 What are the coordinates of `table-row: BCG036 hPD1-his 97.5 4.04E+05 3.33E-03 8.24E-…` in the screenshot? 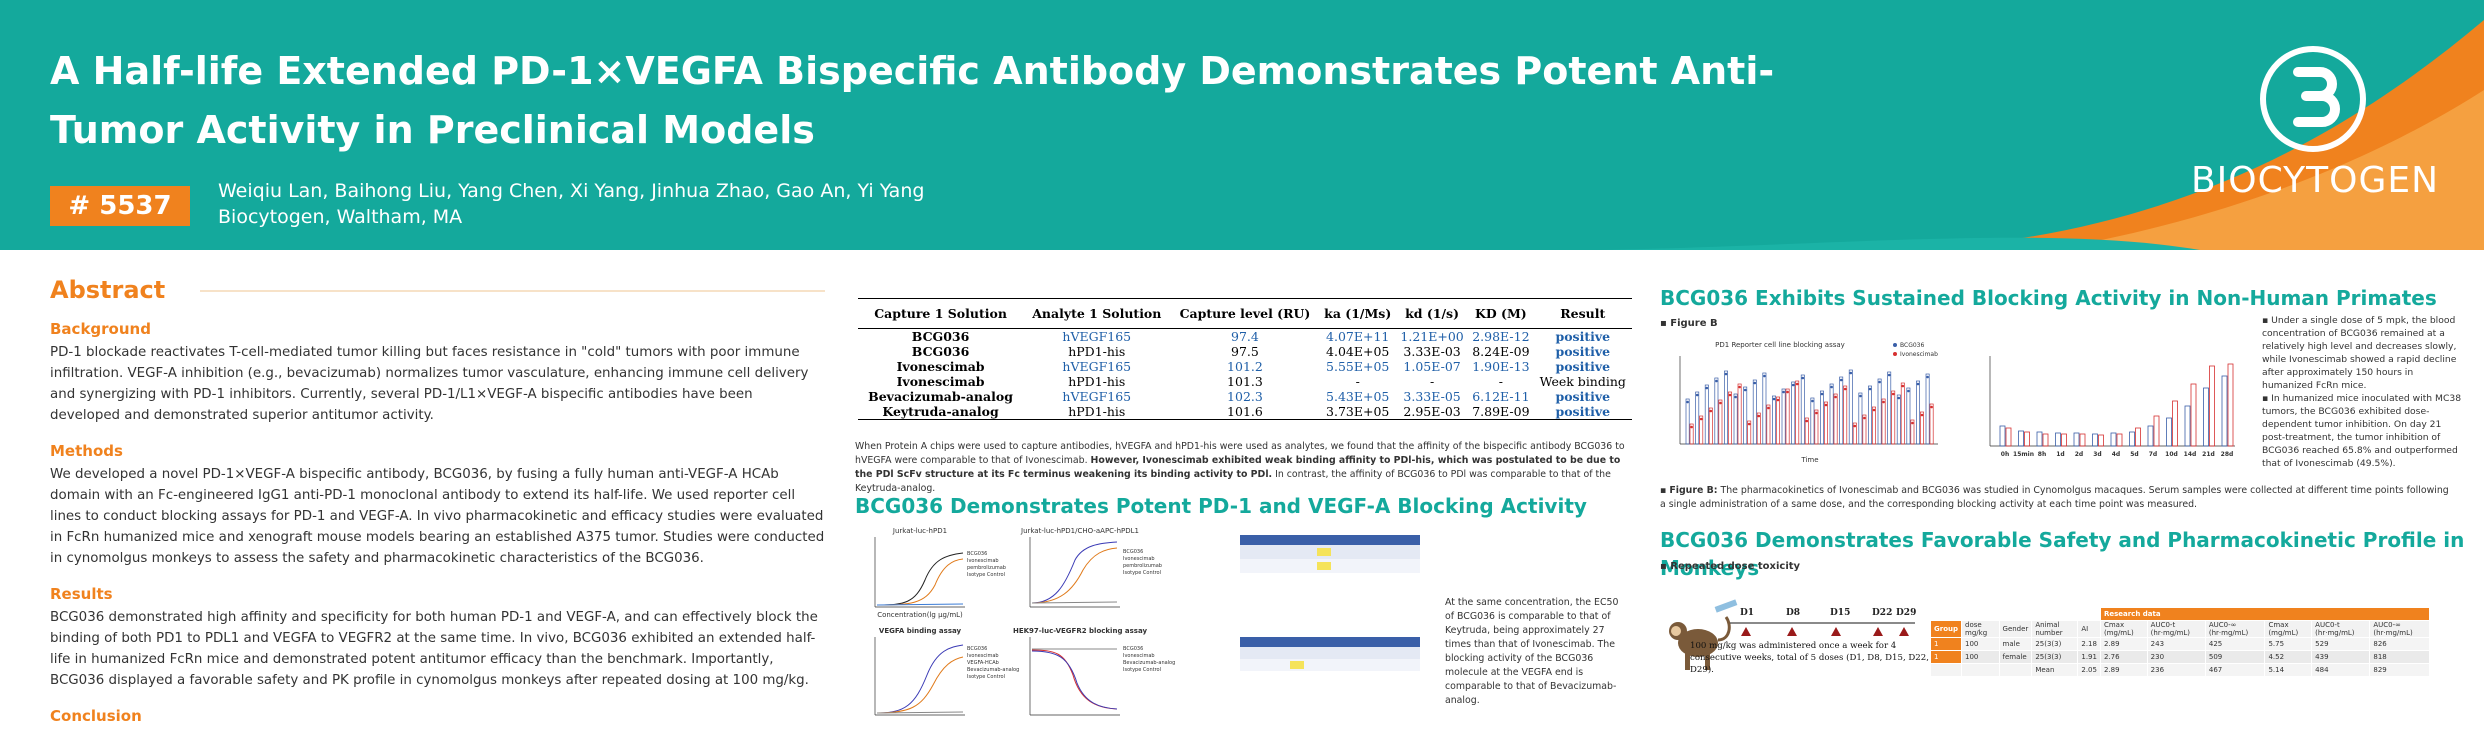 It's located at (1245, 351).